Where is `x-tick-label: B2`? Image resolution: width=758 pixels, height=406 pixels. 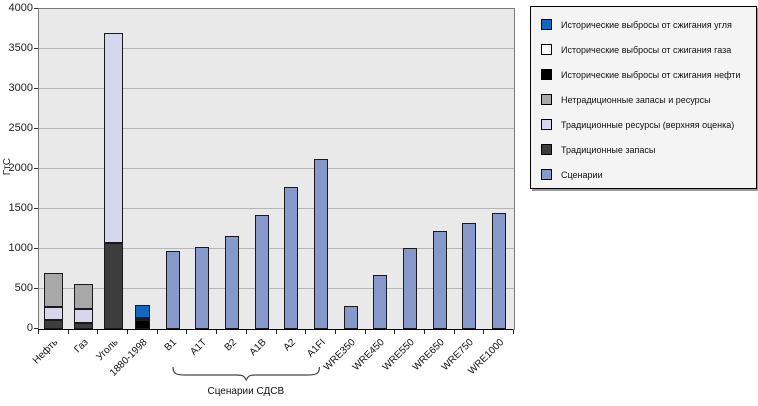
x-tick-label: B2 is located at coordinates (230, 345).